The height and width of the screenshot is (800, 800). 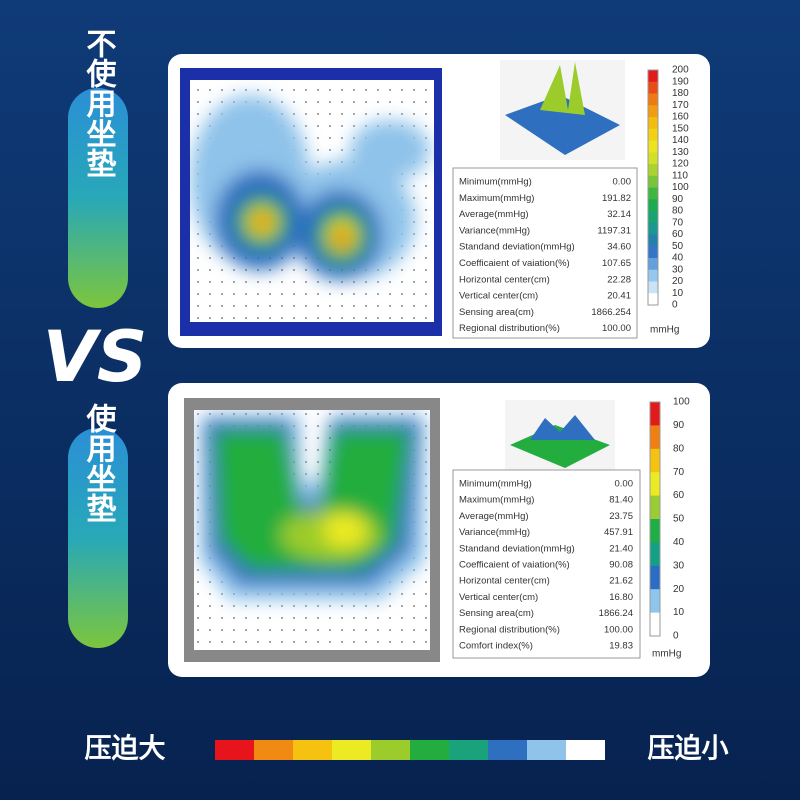 What do you see at coordinates (509, 629) in the screenshot?
I see `stat-label: Regional distribution(%)` at bounding box center [509, 629].